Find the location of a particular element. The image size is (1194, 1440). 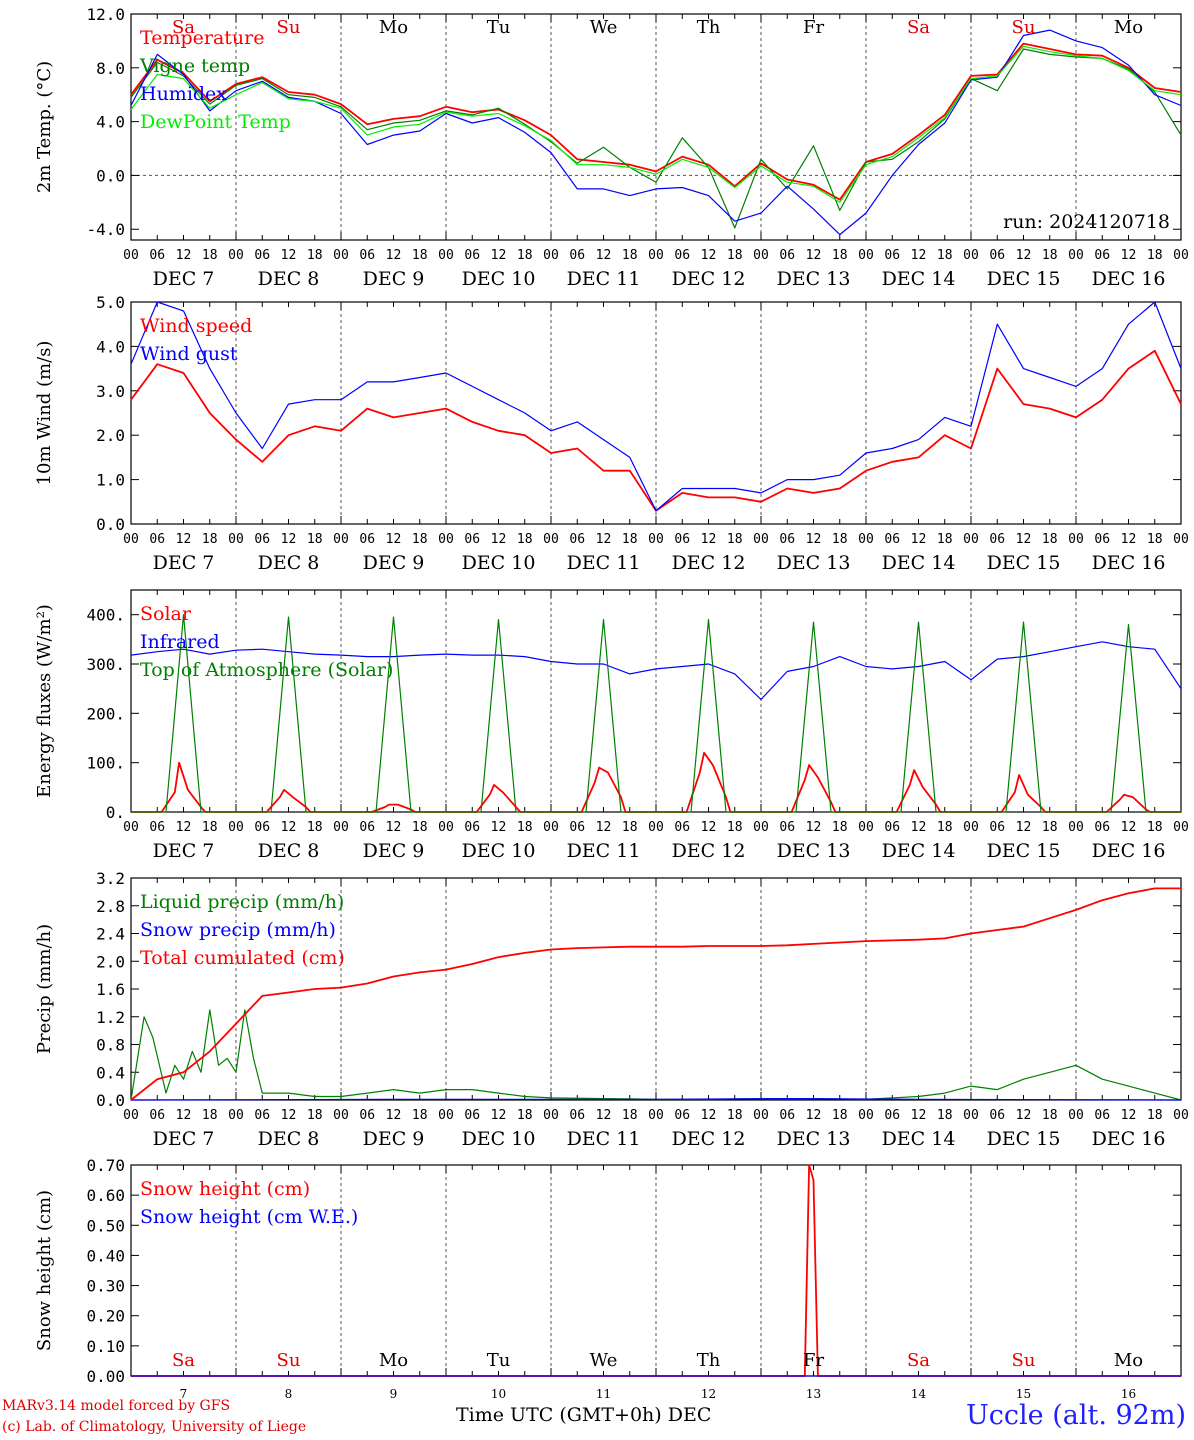

day-date-label: DEC 16 is located at coordinates (1129, 279).